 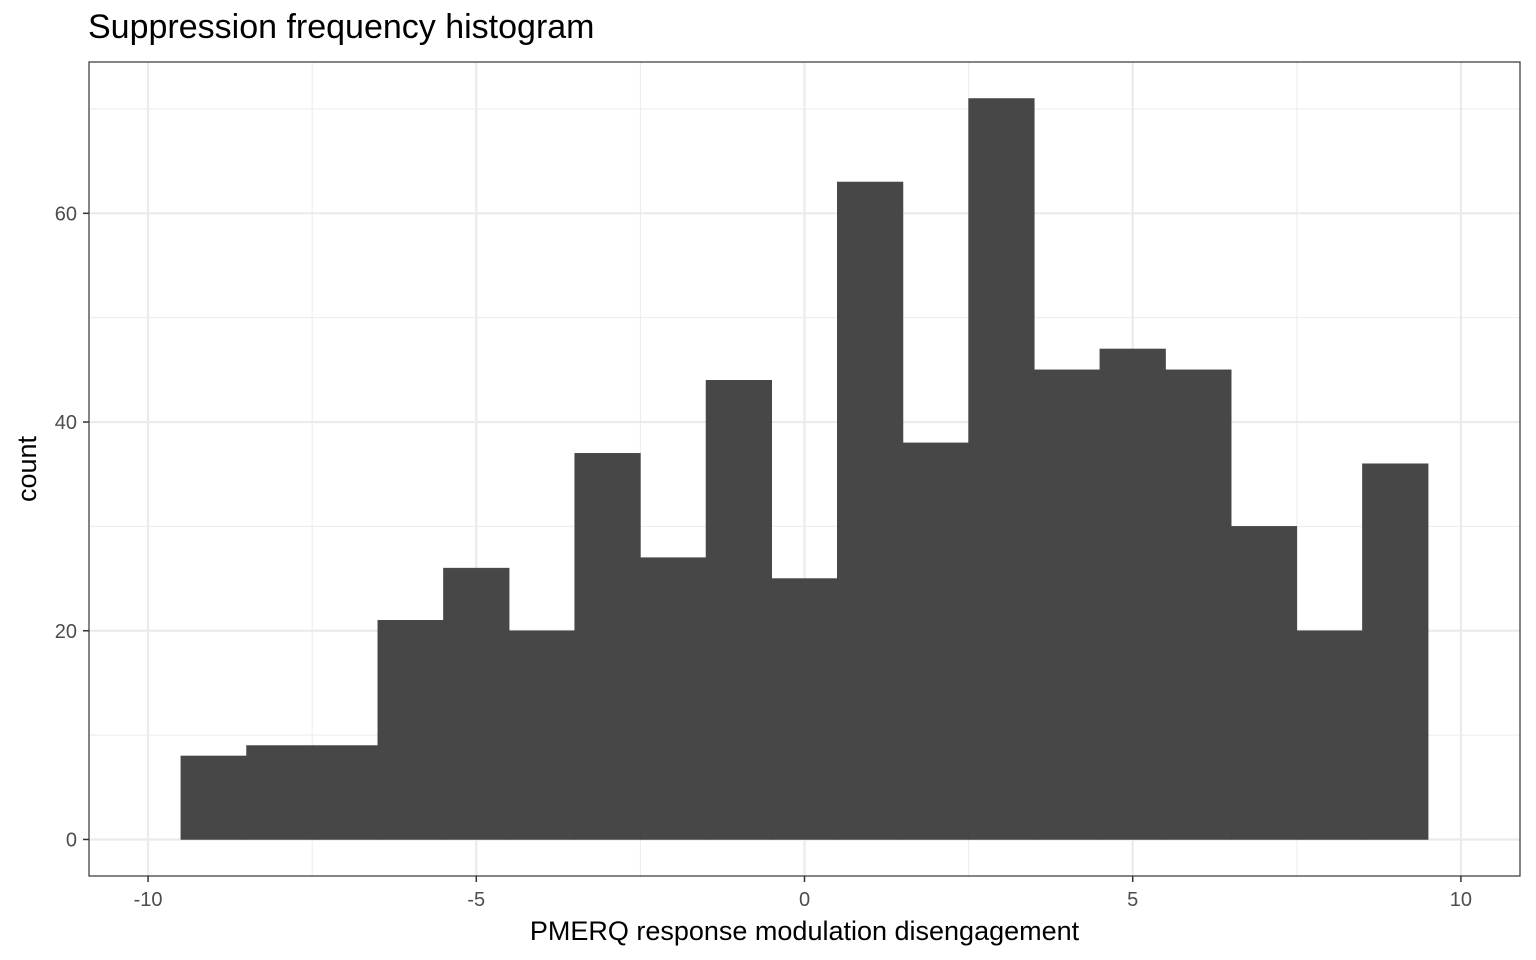 What do you see at coordinates (804, 900) in the screenshot?
I see `x-tick-label: 0` at bounding box center [804, 900].